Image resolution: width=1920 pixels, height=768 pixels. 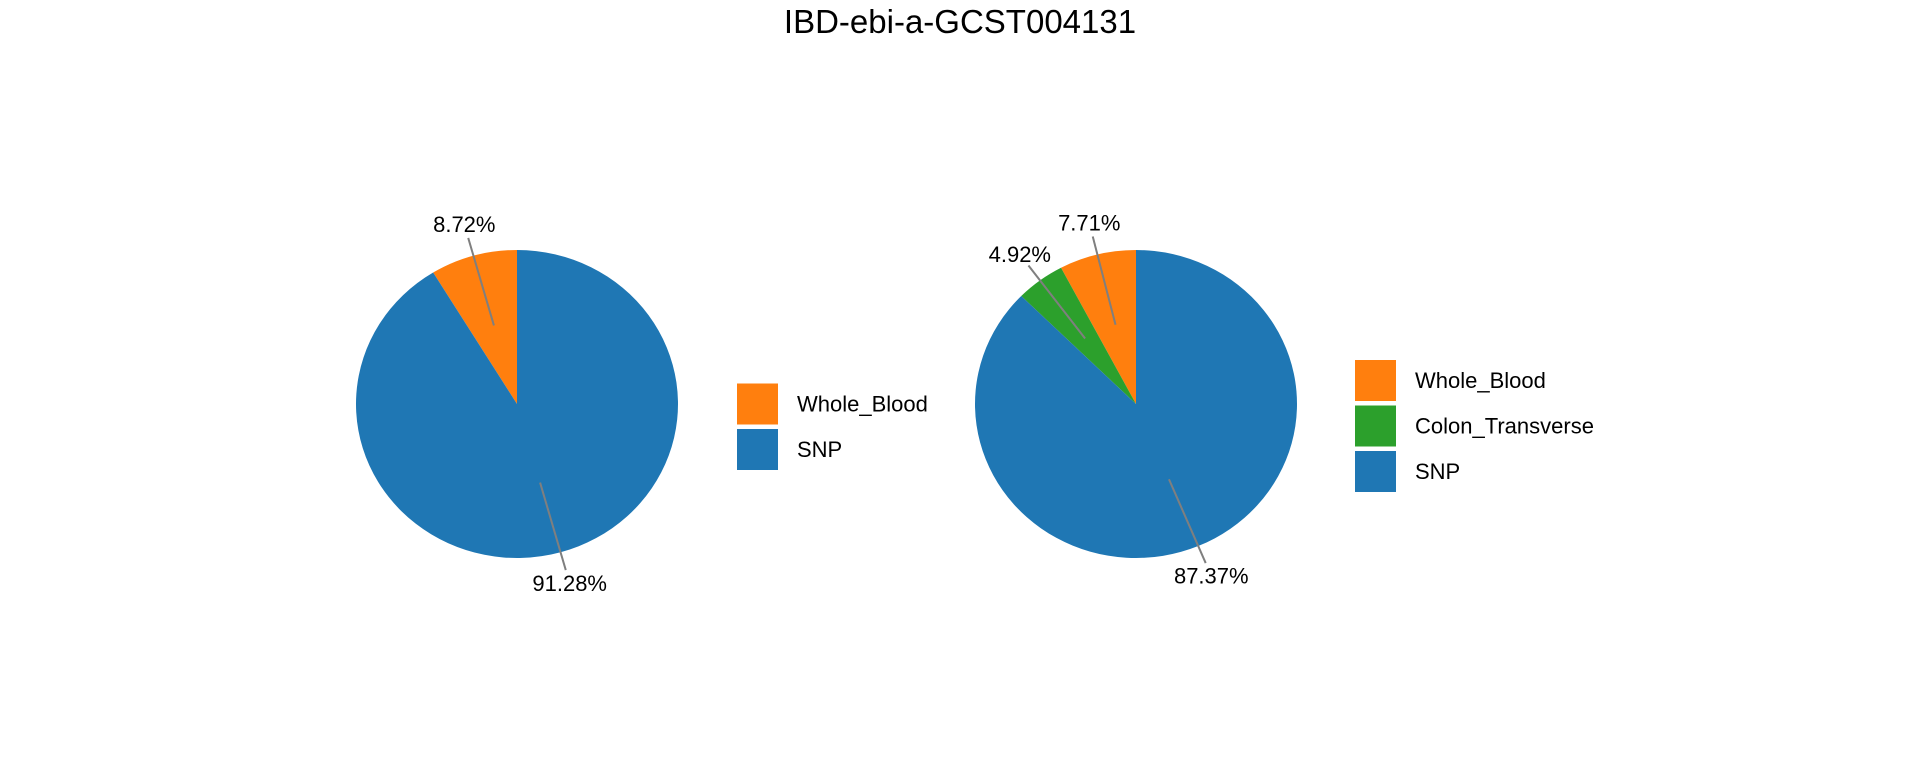 What do you see at coordinates (1504, 426) in the screenshot?
I see `pie-1-legend-label-Colon_Transverse: Colon_Transverse` at bounding box center [1504, 426].